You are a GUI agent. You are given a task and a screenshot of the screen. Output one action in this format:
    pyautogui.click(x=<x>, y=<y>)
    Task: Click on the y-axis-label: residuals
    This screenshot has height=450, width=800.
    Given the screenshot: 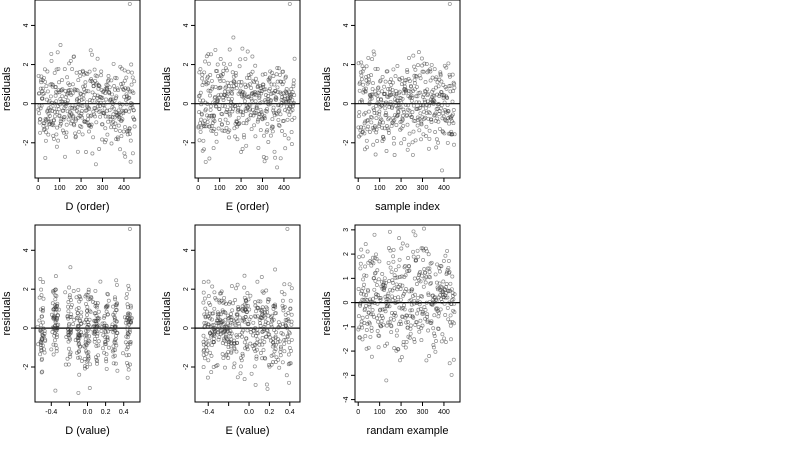 What is the action you would take?
    pyautogui.click(x=327, y=313)
    